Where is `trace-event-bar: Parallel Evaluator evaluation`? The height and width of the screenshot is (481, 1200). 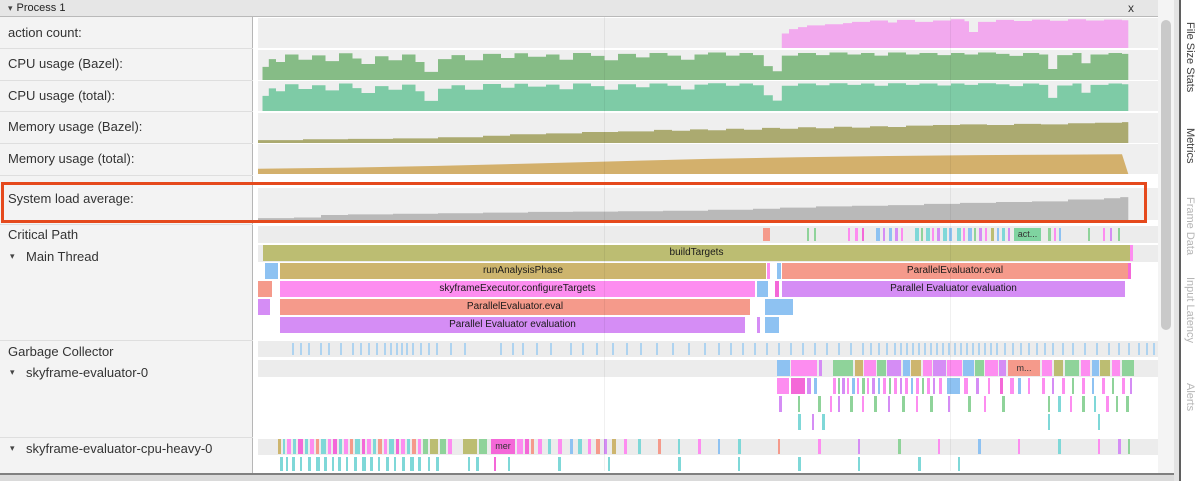 trace-event-bar: Parallel Evaluator evaluation is located at coordinates (512, 325).